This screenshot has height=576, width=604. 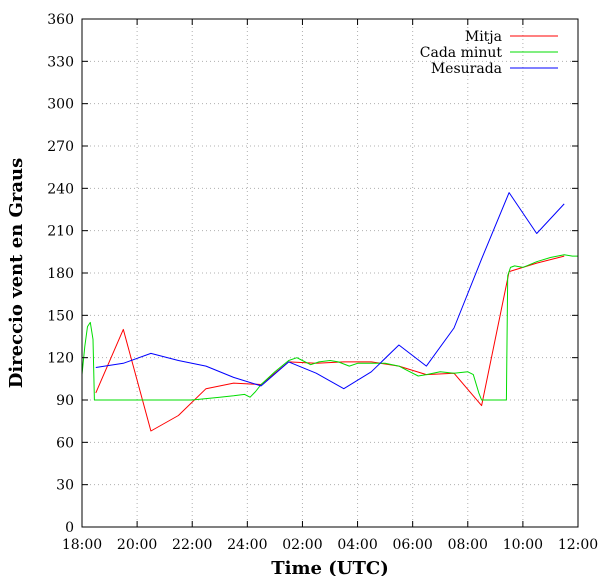 I want to click on y-tick-label: 240, so click(x=60, y=189).